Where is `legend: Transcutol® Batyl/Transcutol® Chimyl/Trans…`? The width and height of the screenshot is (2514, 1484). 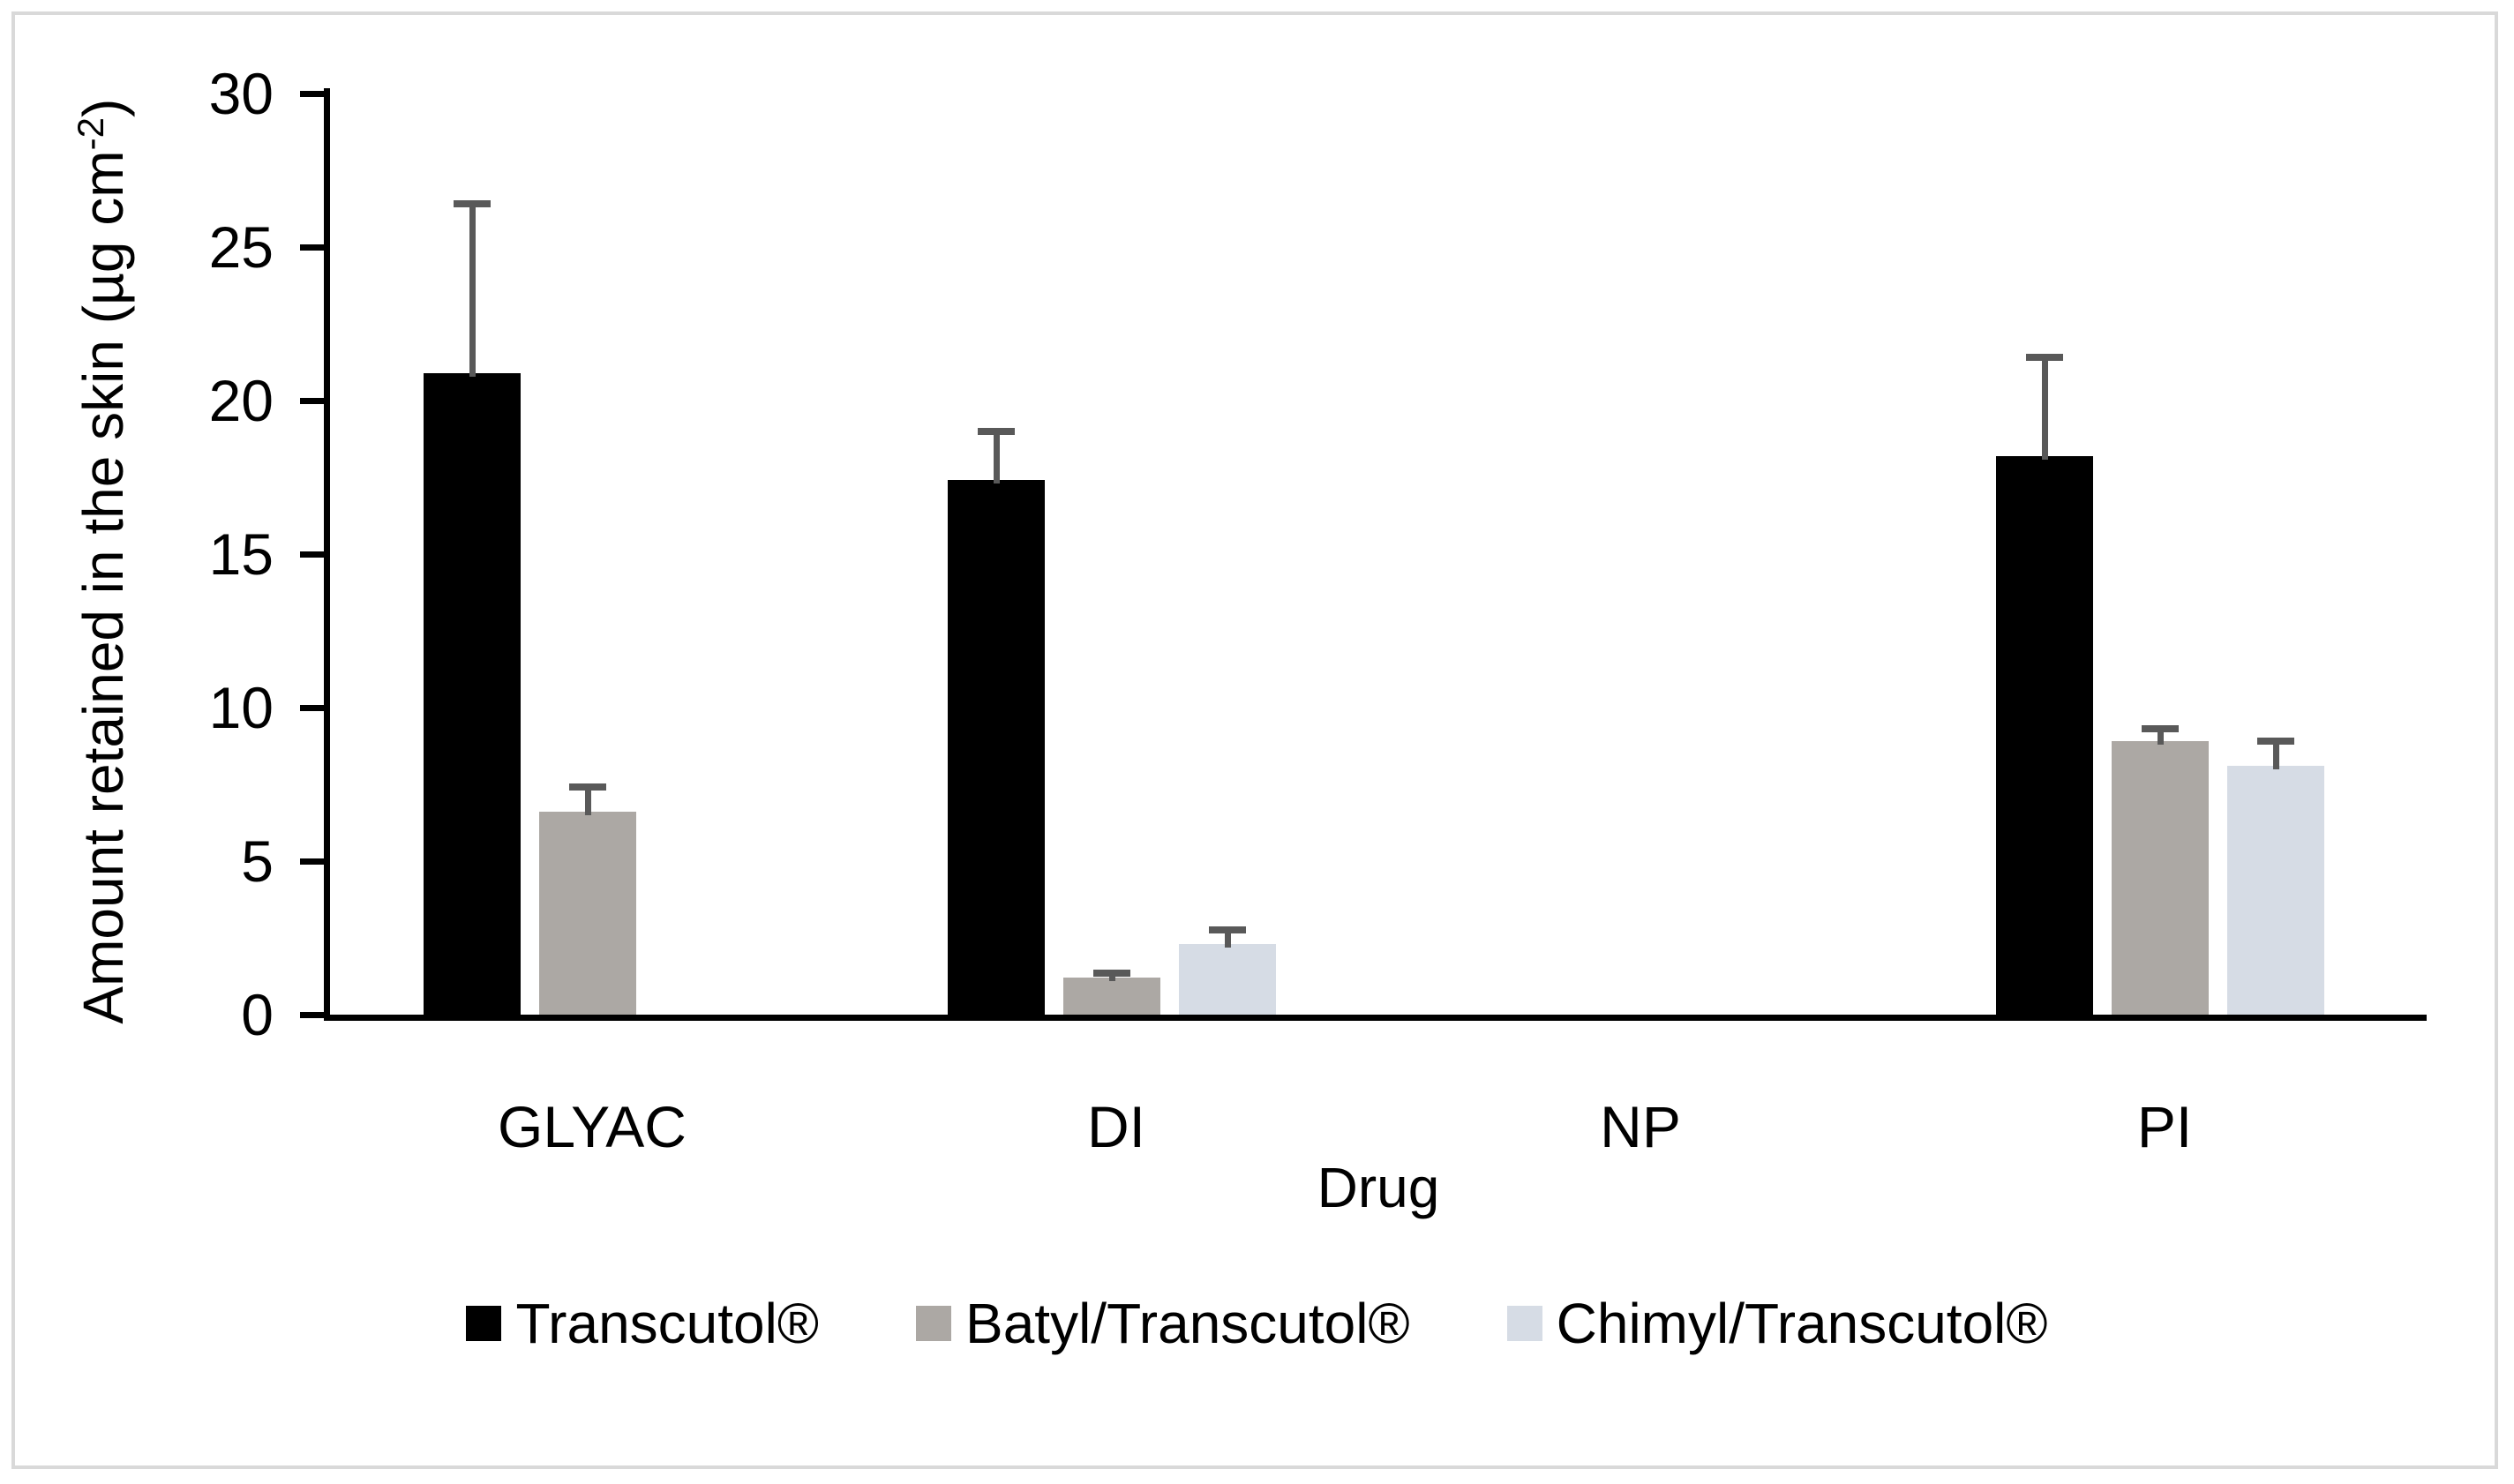 legend: Transcutol® Batyl/Transcutol® Chimyl/Trans… is located at coordinates (1257, 1323).